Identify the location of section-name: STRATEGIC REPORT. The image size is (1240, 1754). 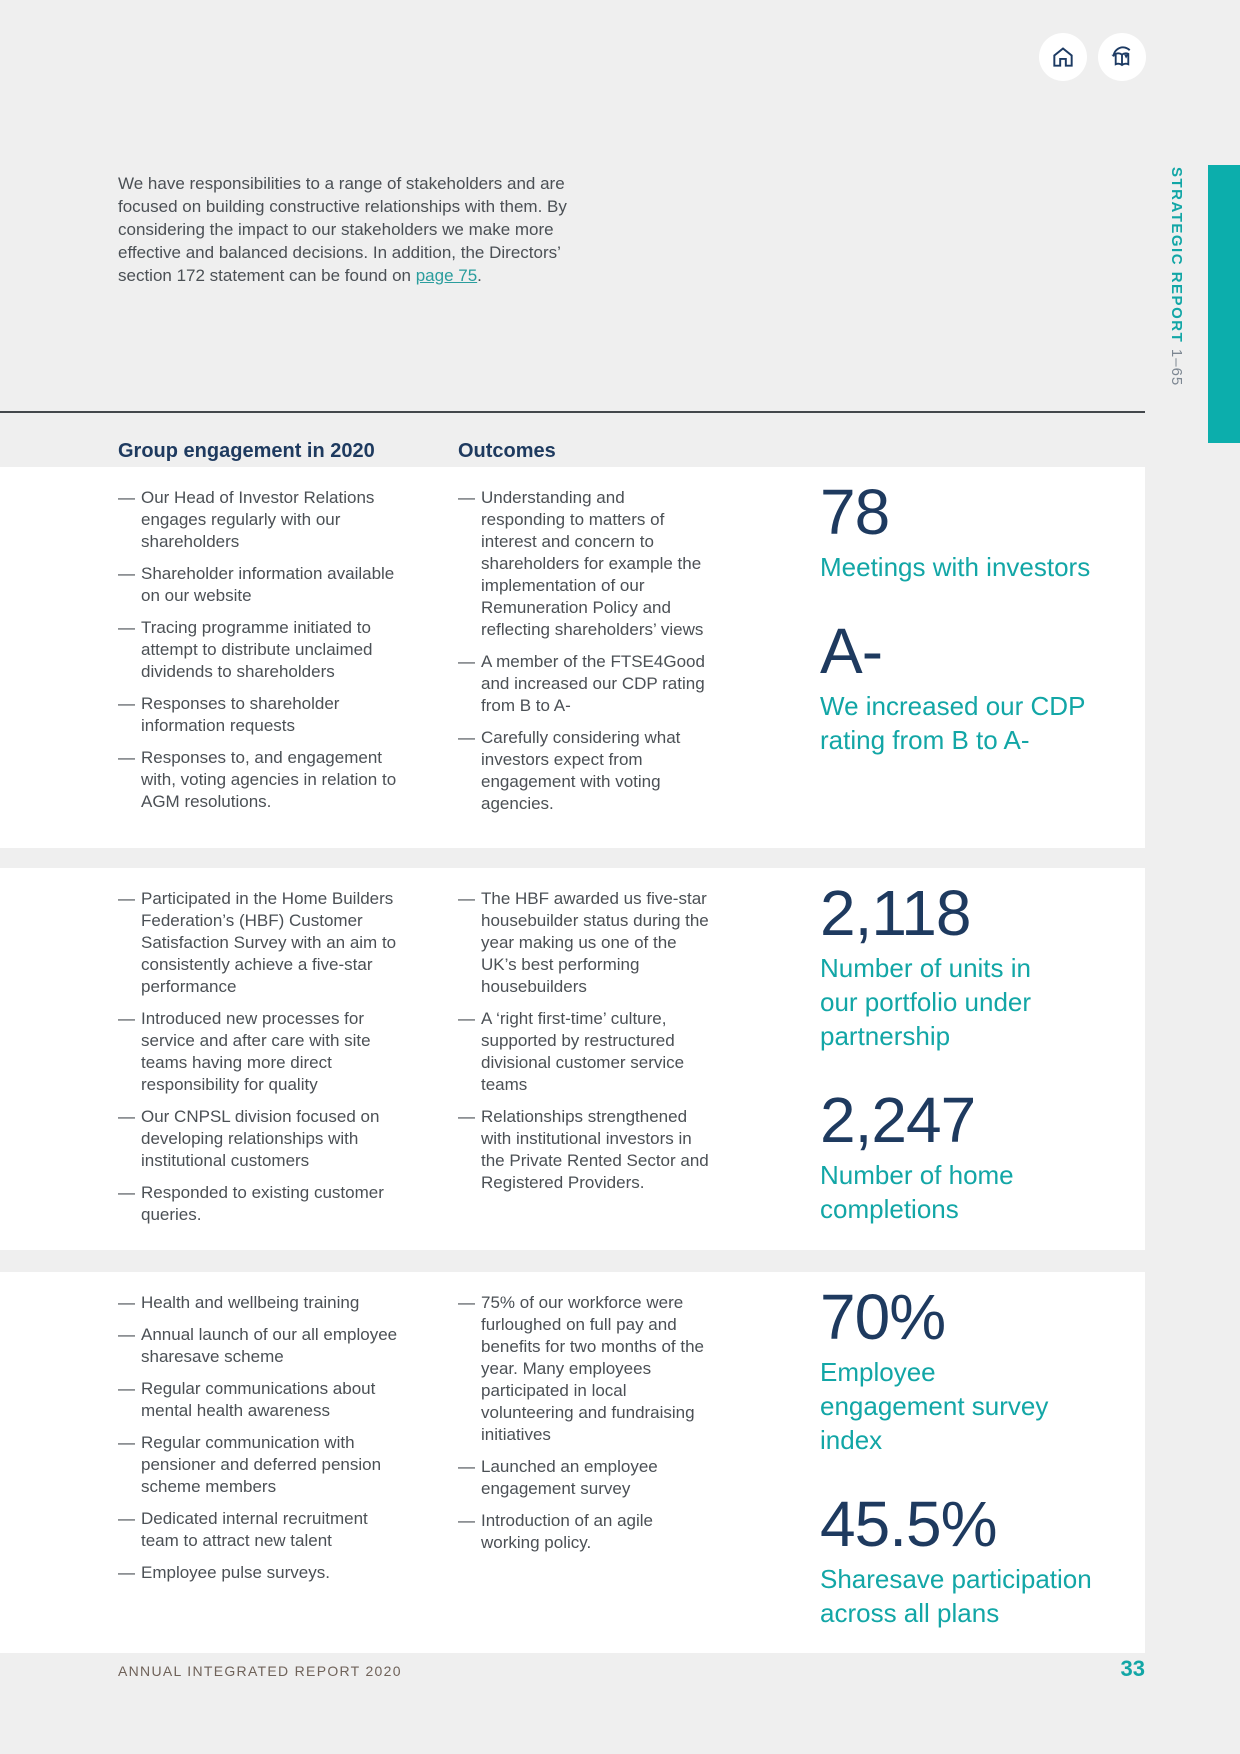
(1176, 255).